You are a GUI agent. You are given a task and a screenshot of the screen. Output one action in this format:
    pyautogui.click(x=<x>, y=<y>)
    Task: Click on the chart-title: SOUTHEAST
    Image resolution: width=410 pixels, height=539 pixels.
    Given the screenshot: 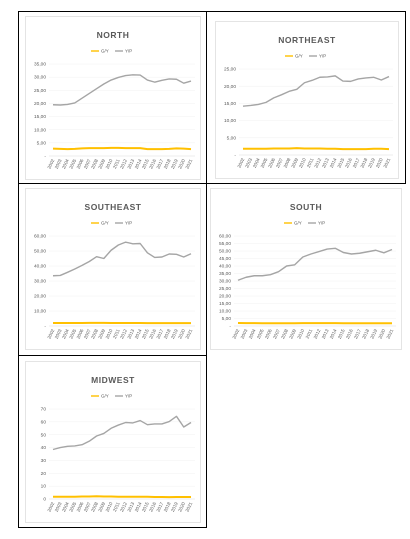 What is the action you would take?
    pyautogui.click(x=113, y=207)
    